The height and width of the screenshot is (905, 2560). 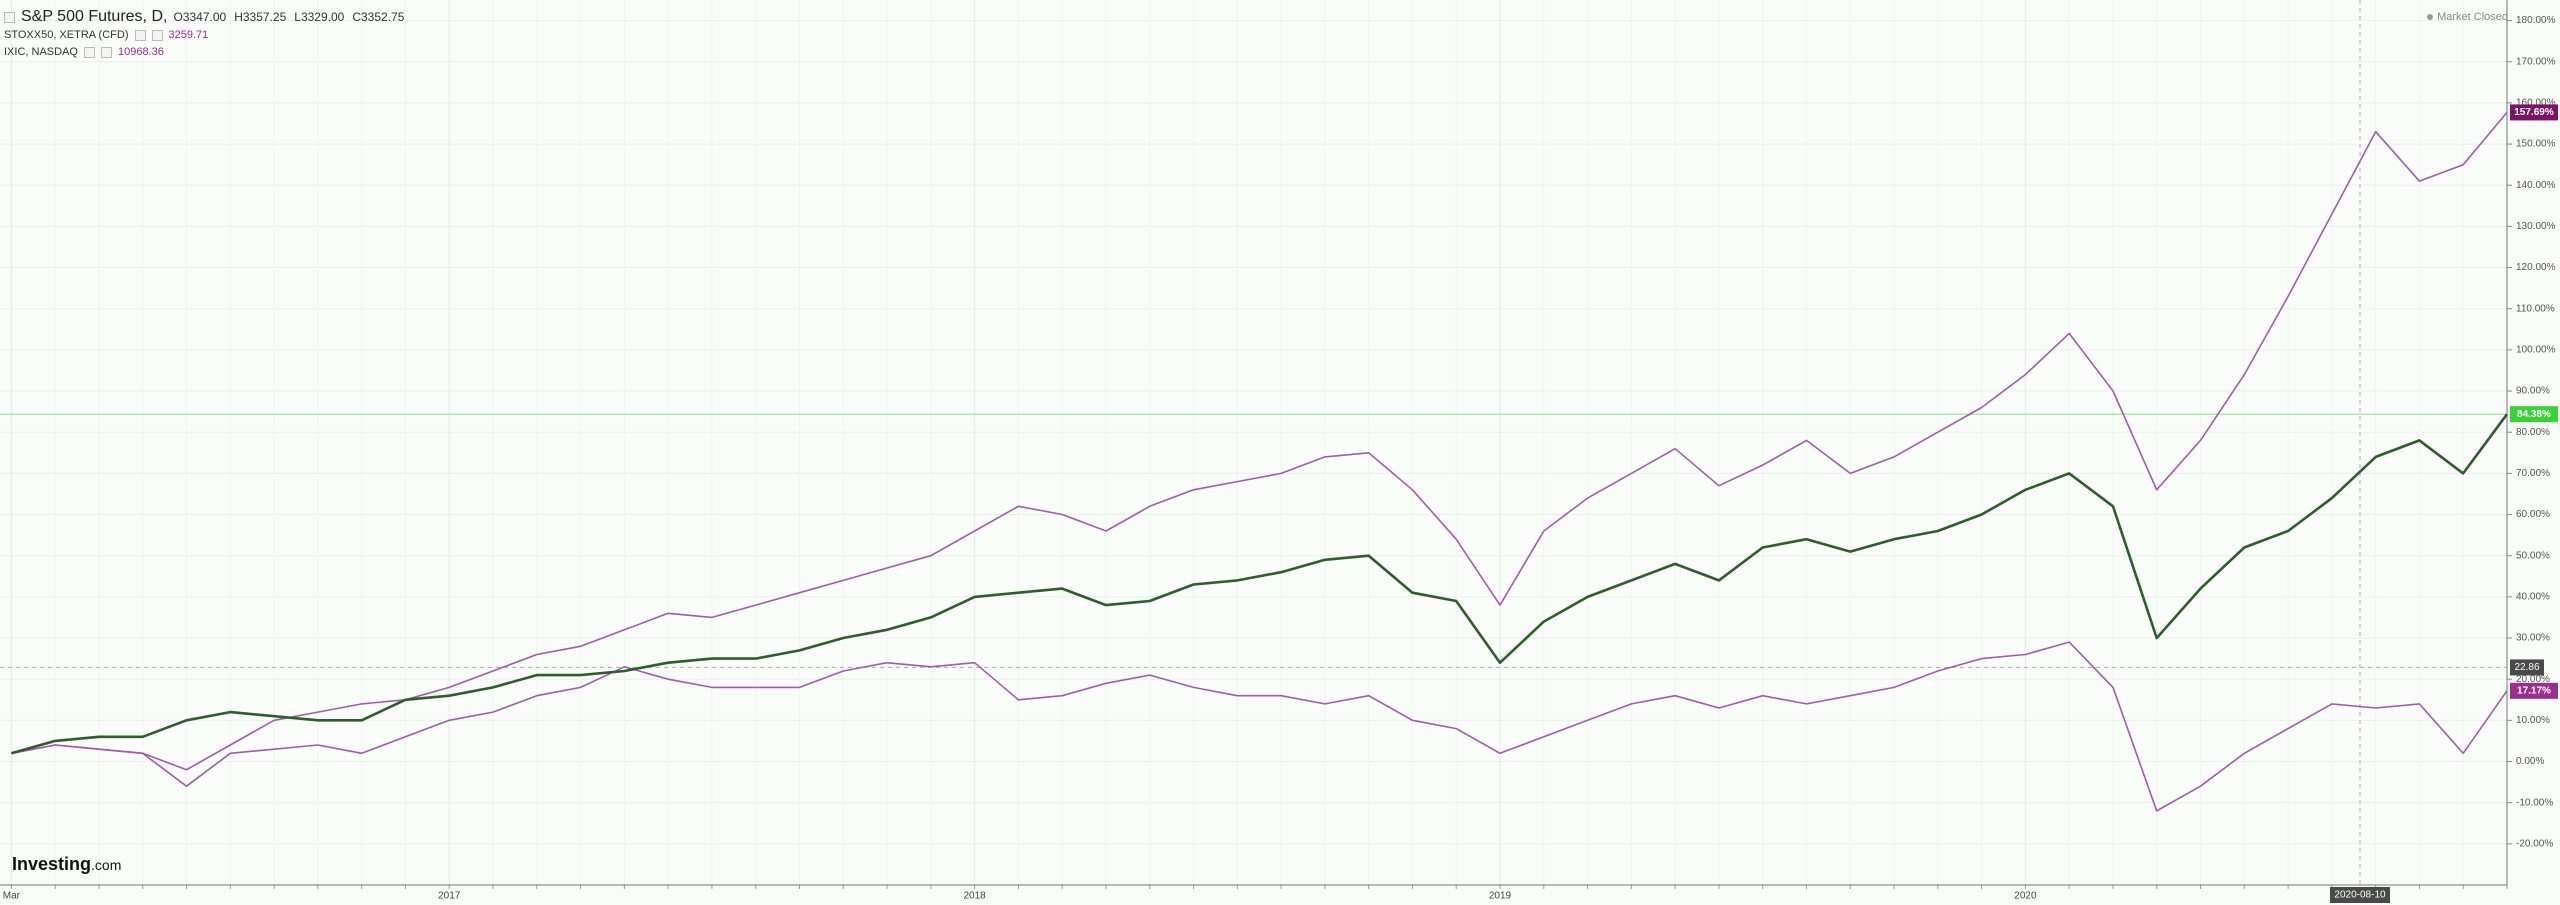 I want to click on x-tick-label: Mar, so click(x=12, y=896).